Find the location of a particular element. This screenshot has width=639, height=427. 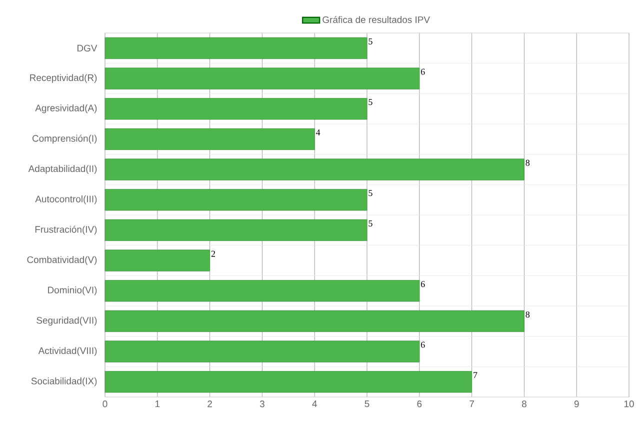

y-tick-label: Comprensión(I) is located at coordinates (64, 139).